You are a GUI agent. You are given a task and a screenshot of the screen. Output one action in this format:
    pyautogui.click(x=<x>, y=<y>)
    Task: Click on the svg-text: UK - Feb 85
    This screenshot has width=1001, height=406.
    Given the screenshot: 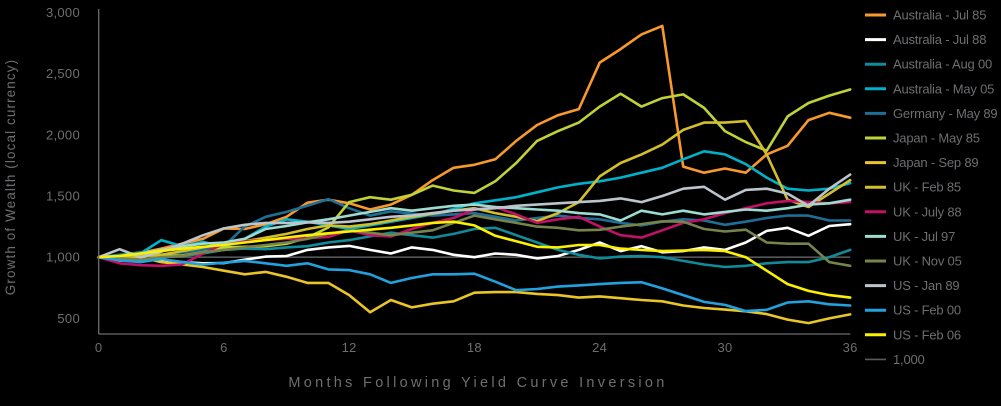 What is the action you would take?
    pyautogui.click(x=927, y=187)
    